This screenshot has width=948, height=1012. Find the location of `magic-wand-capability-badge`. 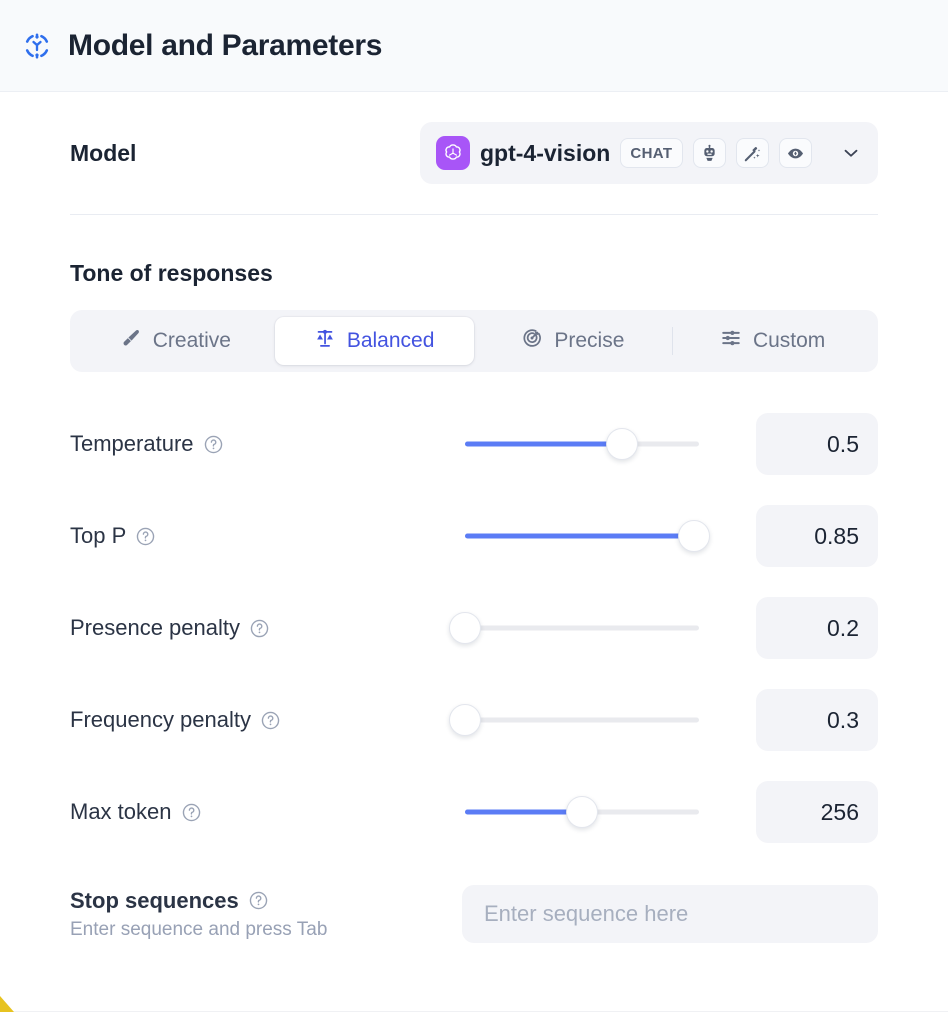

magic-wand-capability-badge is located at coordinates (752, 153).